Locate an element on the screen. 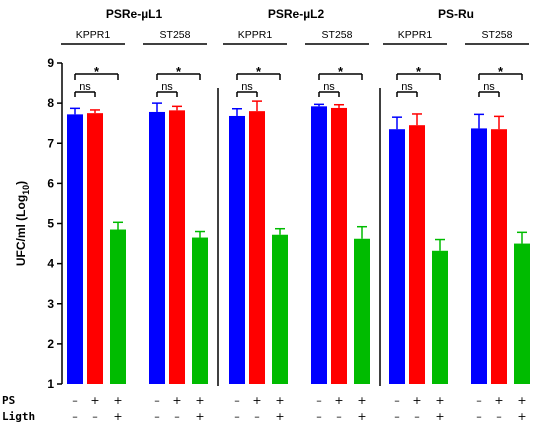 This screenshot has height=428, width=550. y-tick-label: 6 is located at coordinates (50, 183).